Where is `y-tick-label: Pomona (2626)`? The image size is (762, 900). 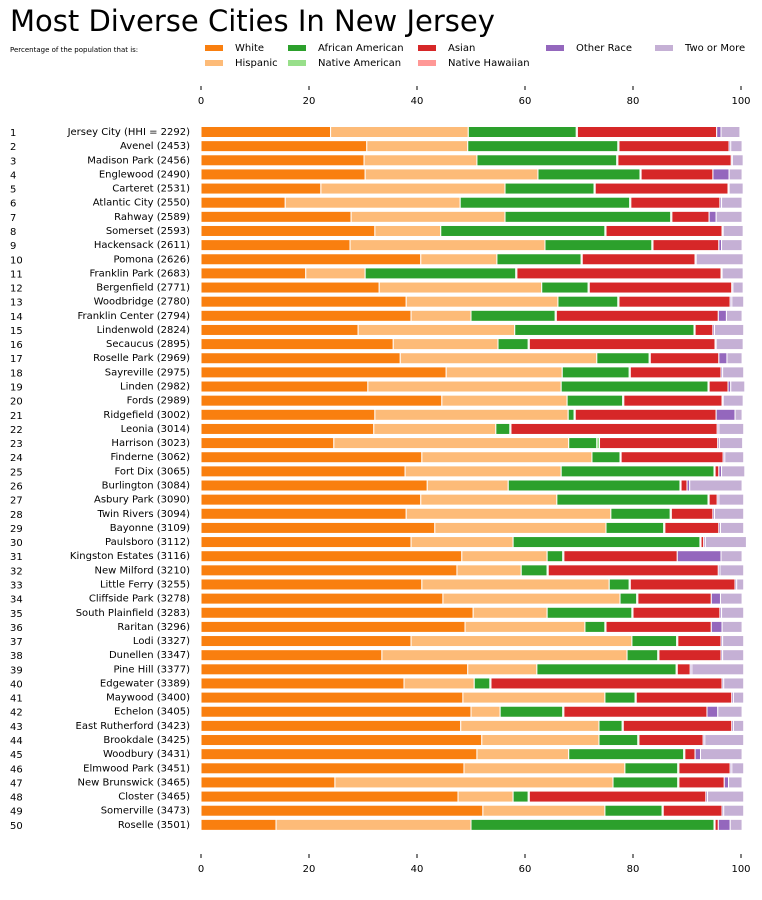
y-tick-label: Pomona (2626) is located at coordinates (151, 259).